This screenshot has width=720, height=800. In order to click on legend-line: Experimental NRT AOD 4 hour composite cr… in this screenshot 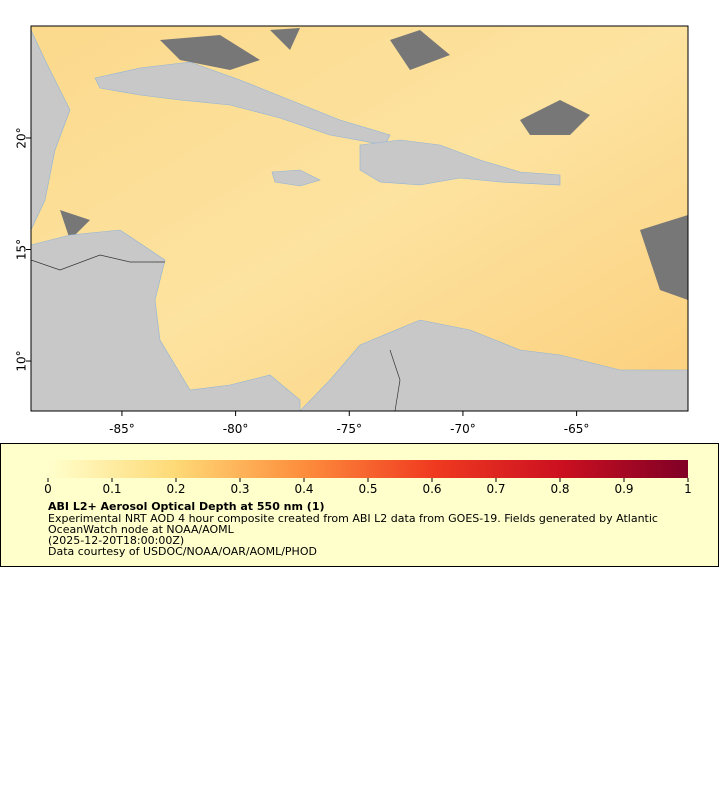, I will do `click(353, 518)`.